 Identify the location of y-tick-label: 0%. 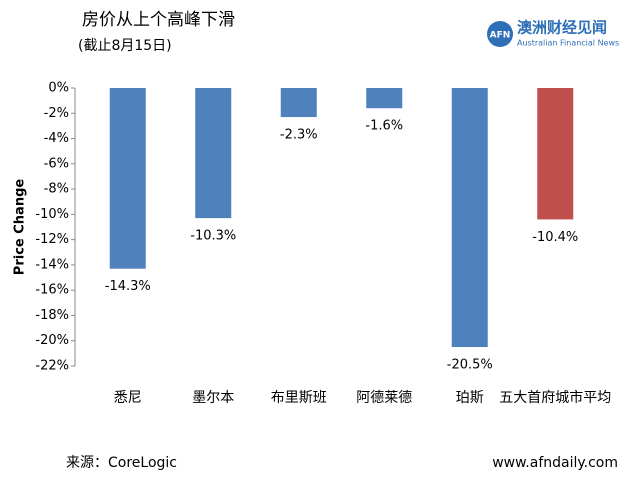
(58, 88).